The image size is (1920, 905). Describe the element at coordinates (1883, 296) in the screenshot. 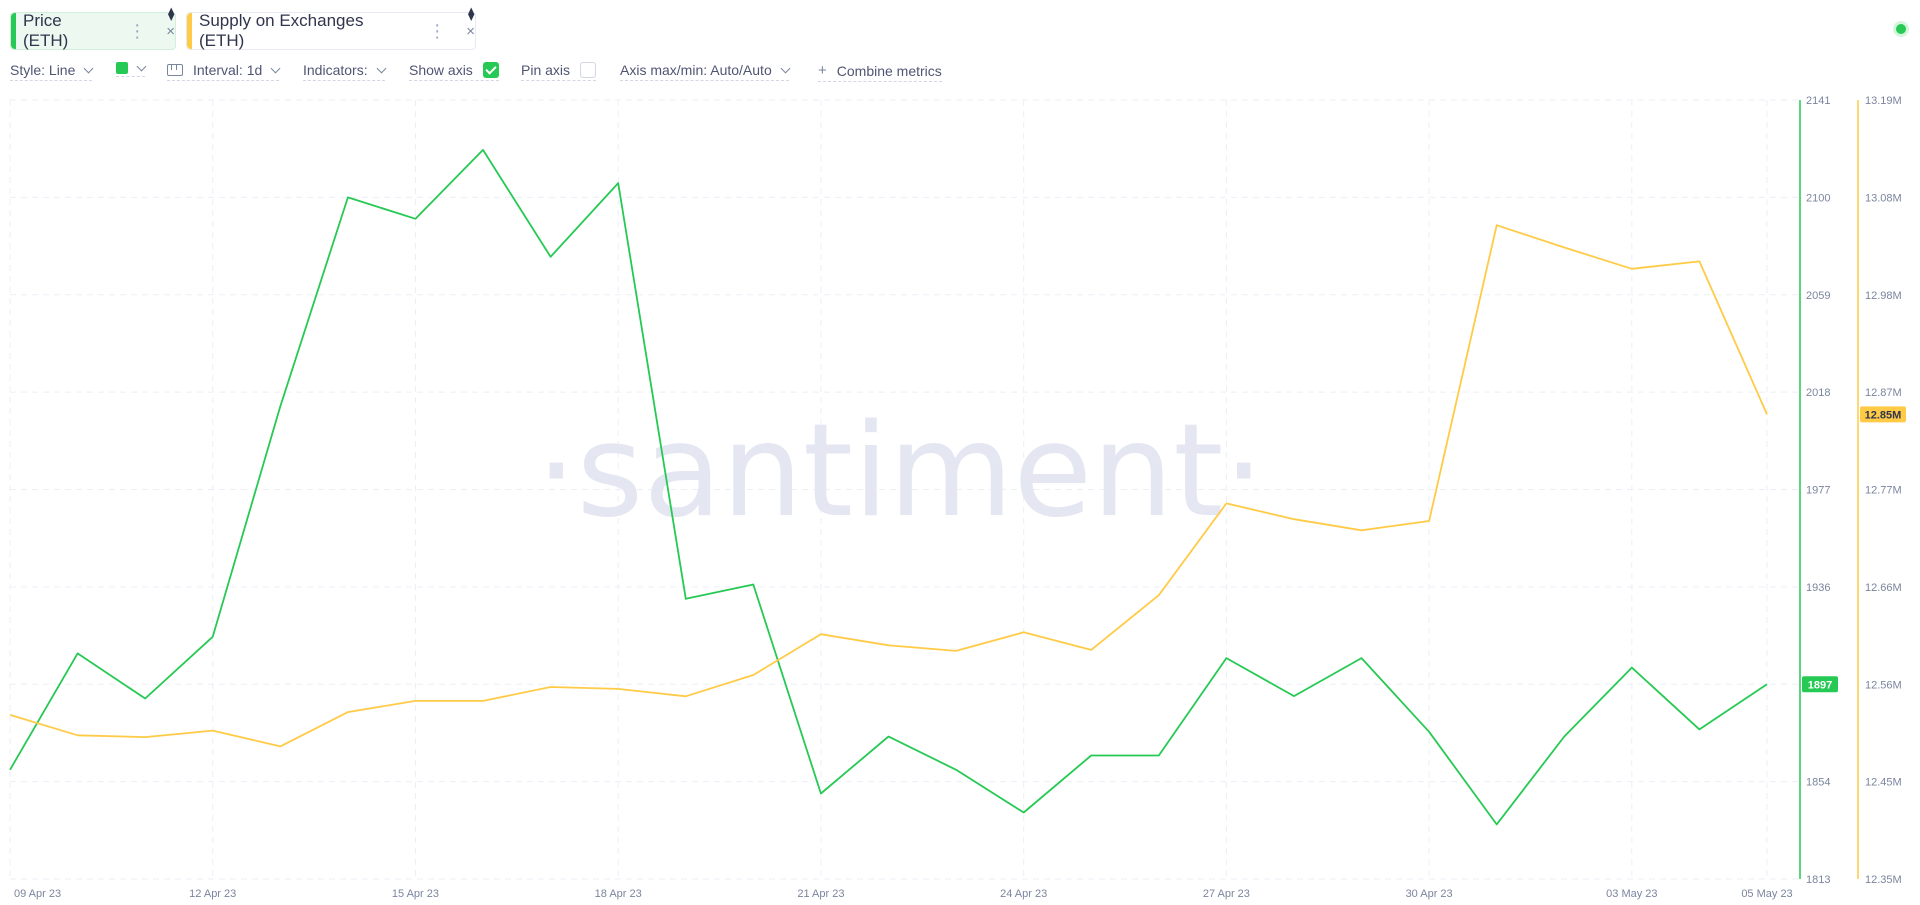

I see `y-right-tick-label: 12.98M` at that location.